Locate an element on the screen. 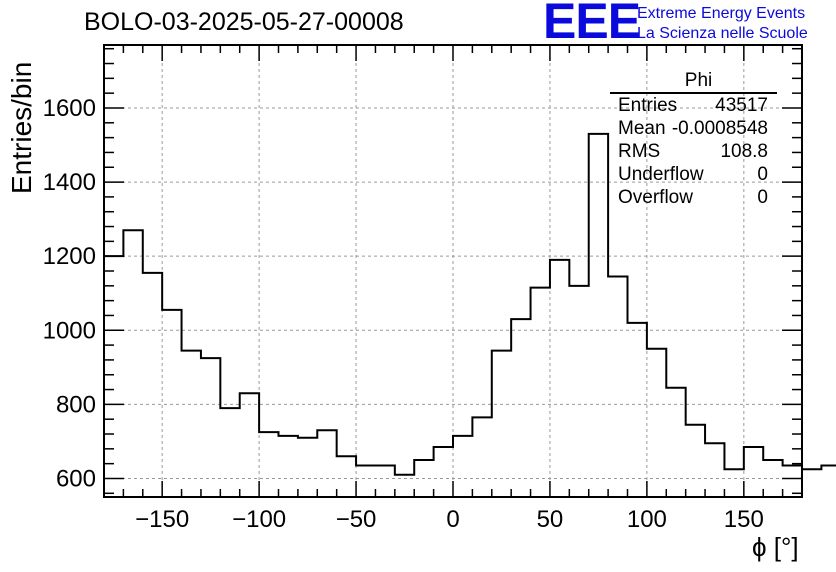 Image resolution: width=836 pixels, height=572 pixels. stats-row-underflow: Underflow 0 is located at coordinates (693, 174).